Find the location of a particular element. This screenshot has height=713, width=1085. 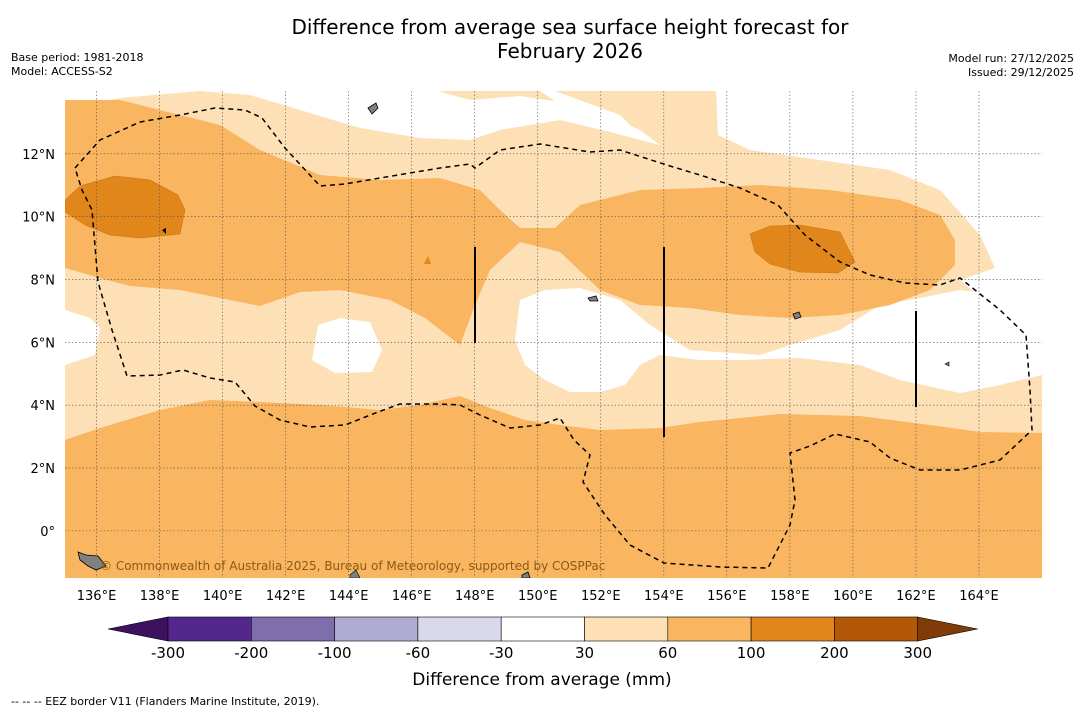

colorbar-tick-label: 200 is located at coordinates (834, 653).